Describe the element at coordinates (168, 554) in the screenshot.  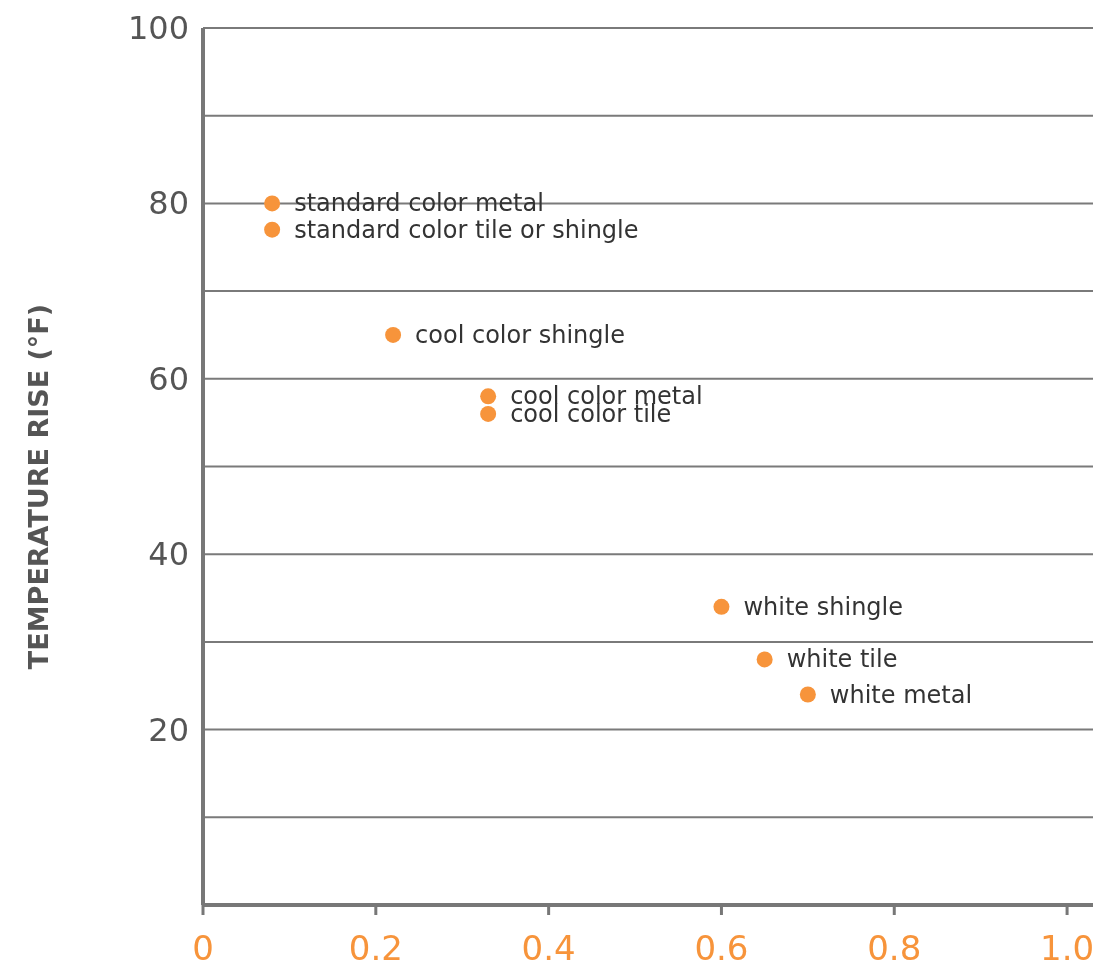
I see `y-tick-label: 40` at that location.